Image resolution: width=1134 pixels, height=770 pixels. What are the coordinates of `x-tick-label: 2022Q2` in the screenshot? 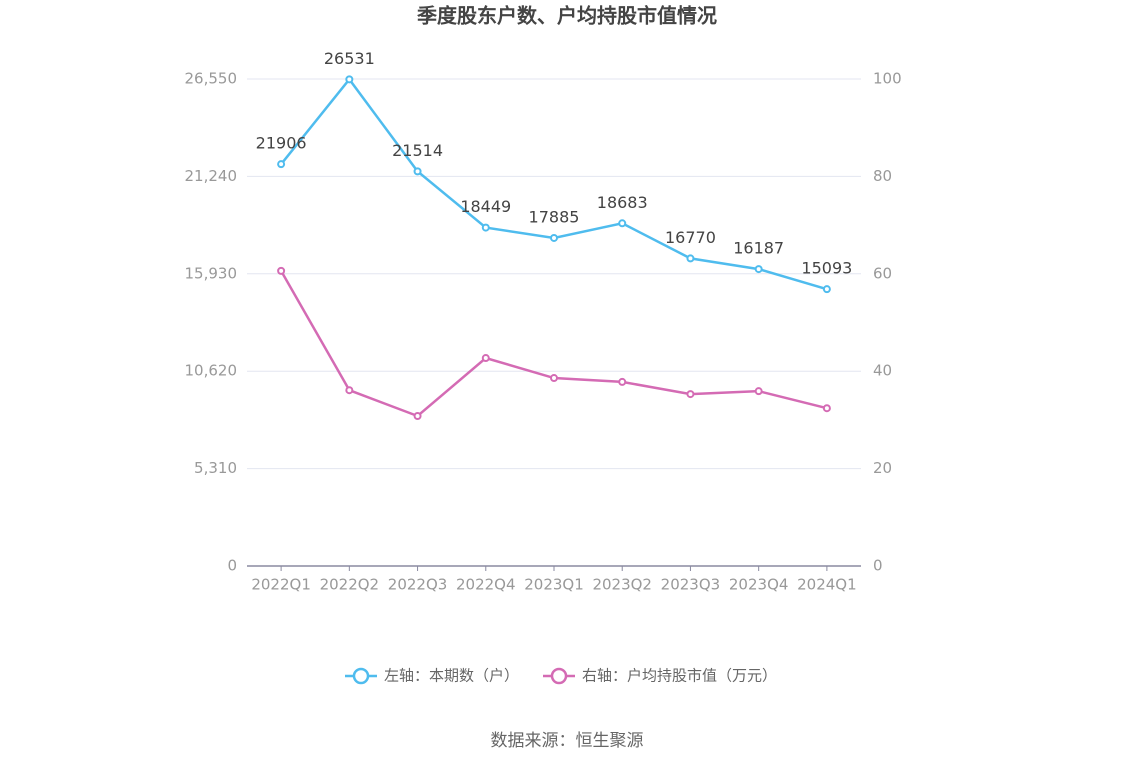 It's located at (350, 585).